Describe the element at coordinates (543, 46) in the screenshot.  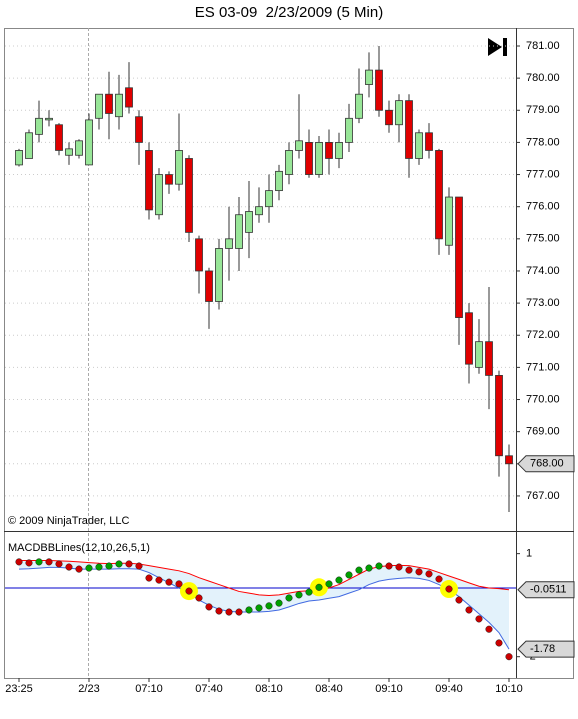
I see `y-tick-label: 781.00` at that location.